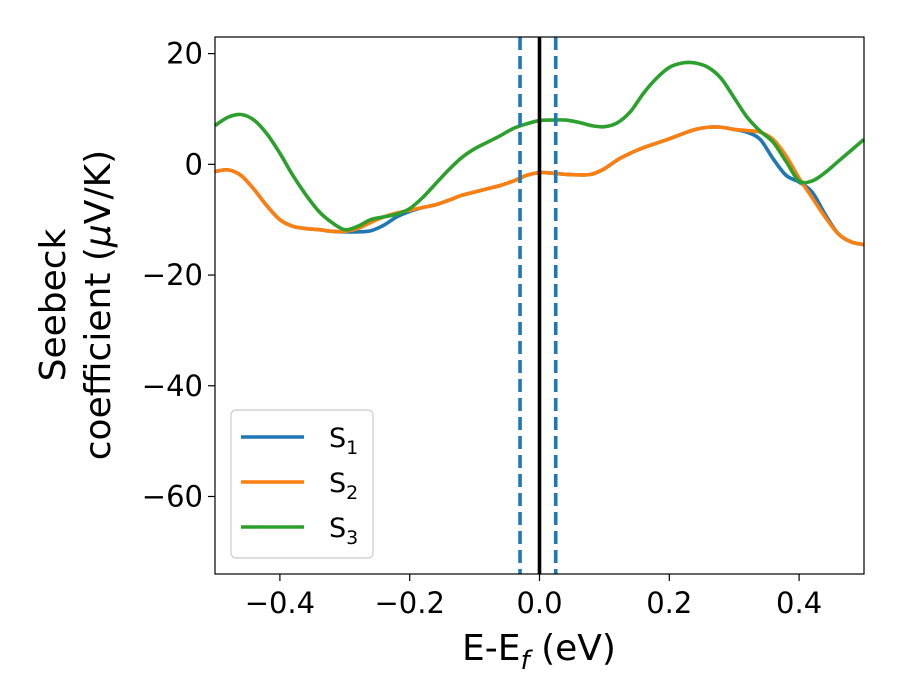 The height and width of the screenshot is (700, 900). I want to click on x-tick-label: 0.2, so click(669, 603).